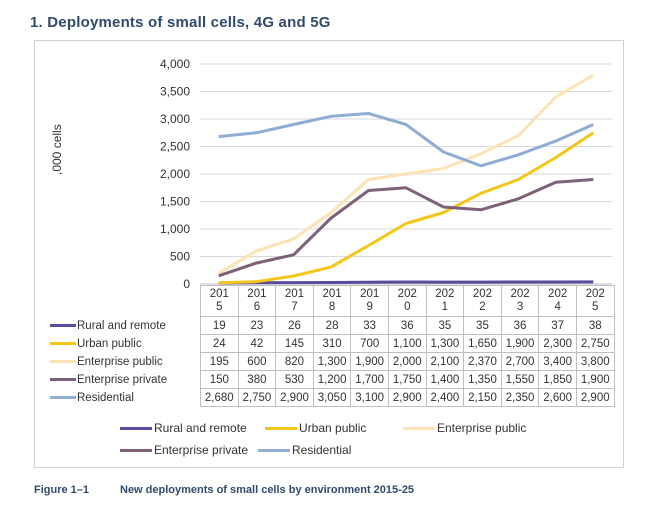  I want to click on y-tick-label: 500, so click(180, 257).